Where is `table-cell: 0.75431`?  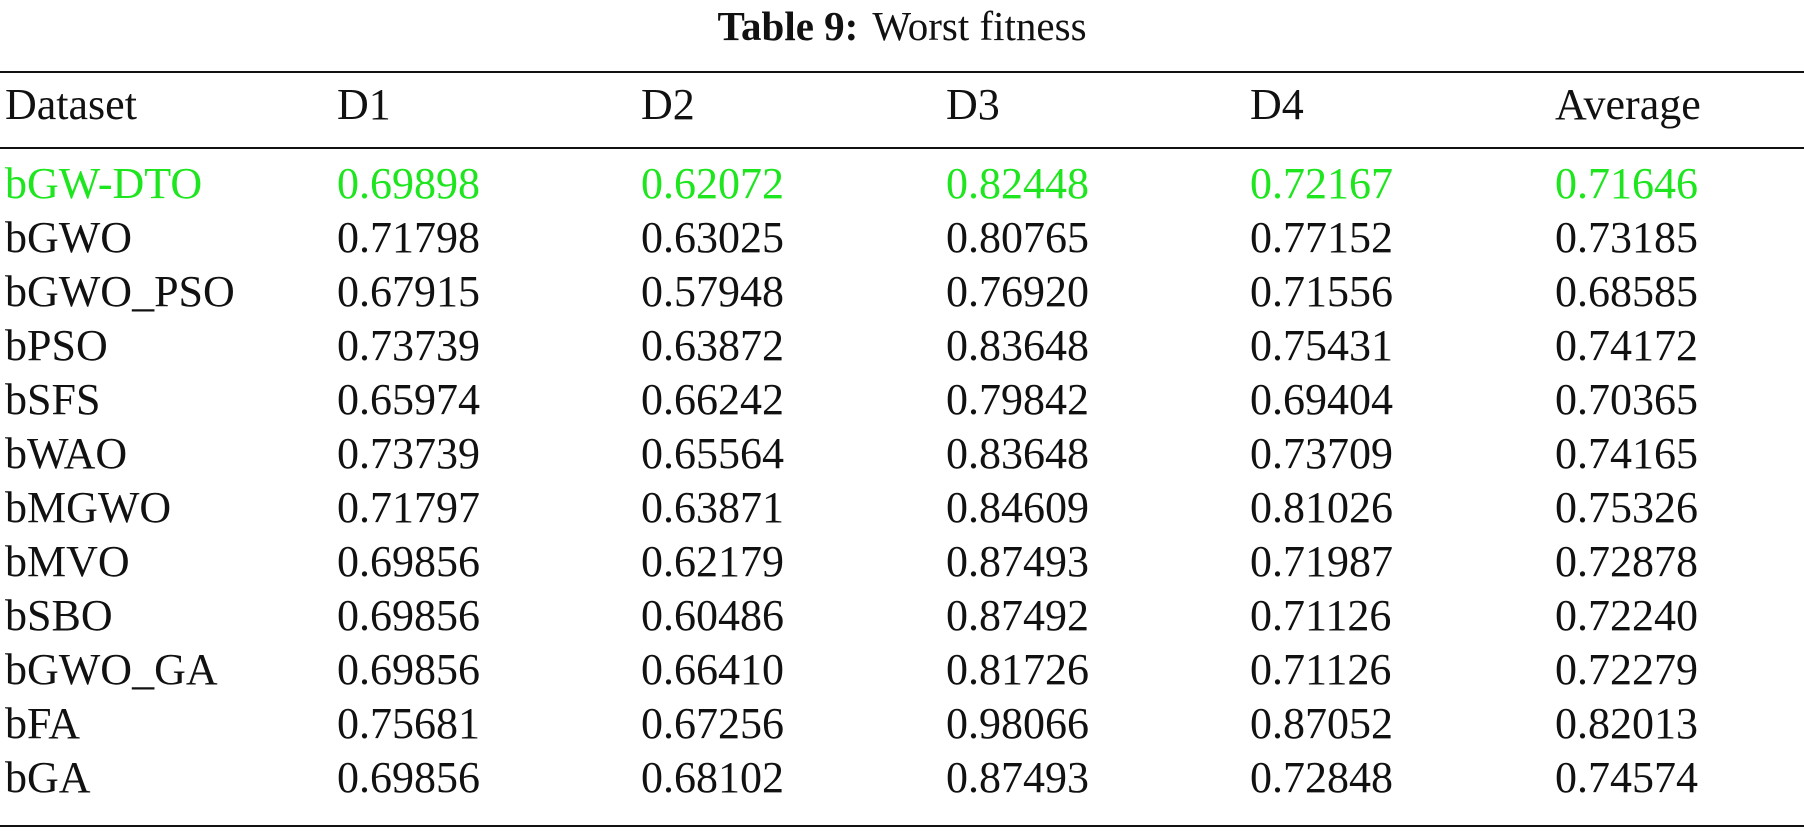 table-cell: 0.75431 is located at coordinates (1321, 345).